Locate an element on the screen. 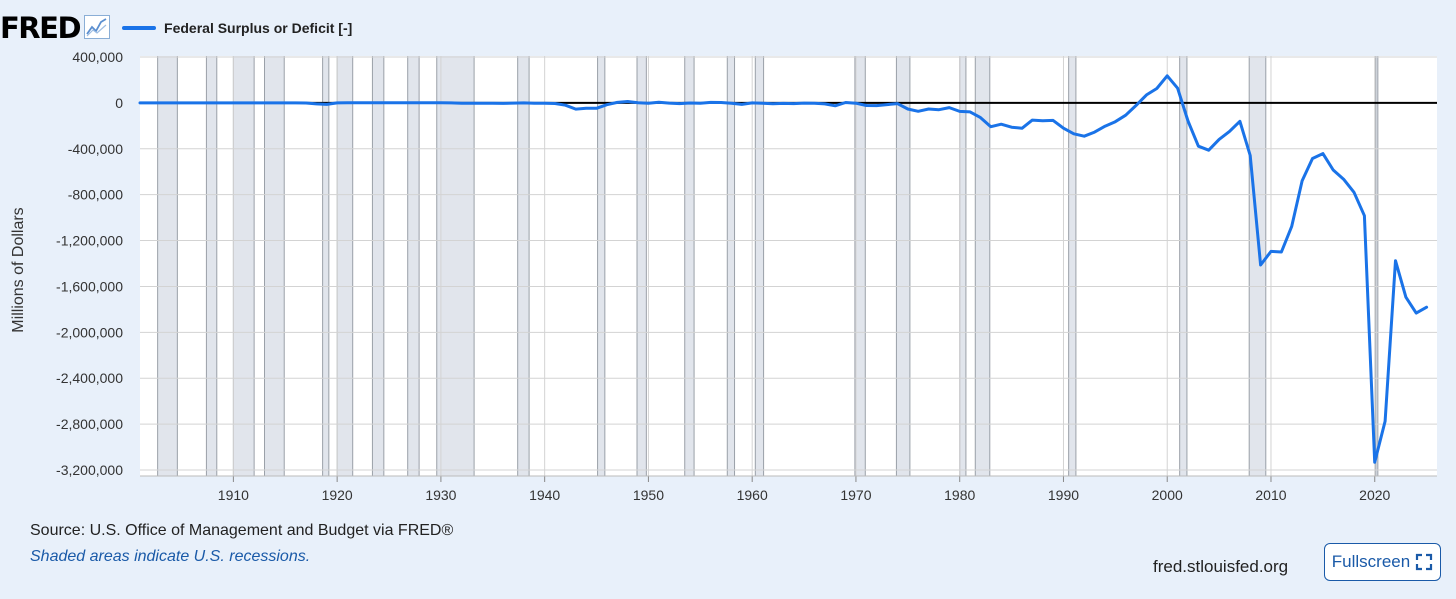 The height and width of the screenshot is (599, 1456). fullscreen-button: Fullscreen is located at coordinates (1382, 562).